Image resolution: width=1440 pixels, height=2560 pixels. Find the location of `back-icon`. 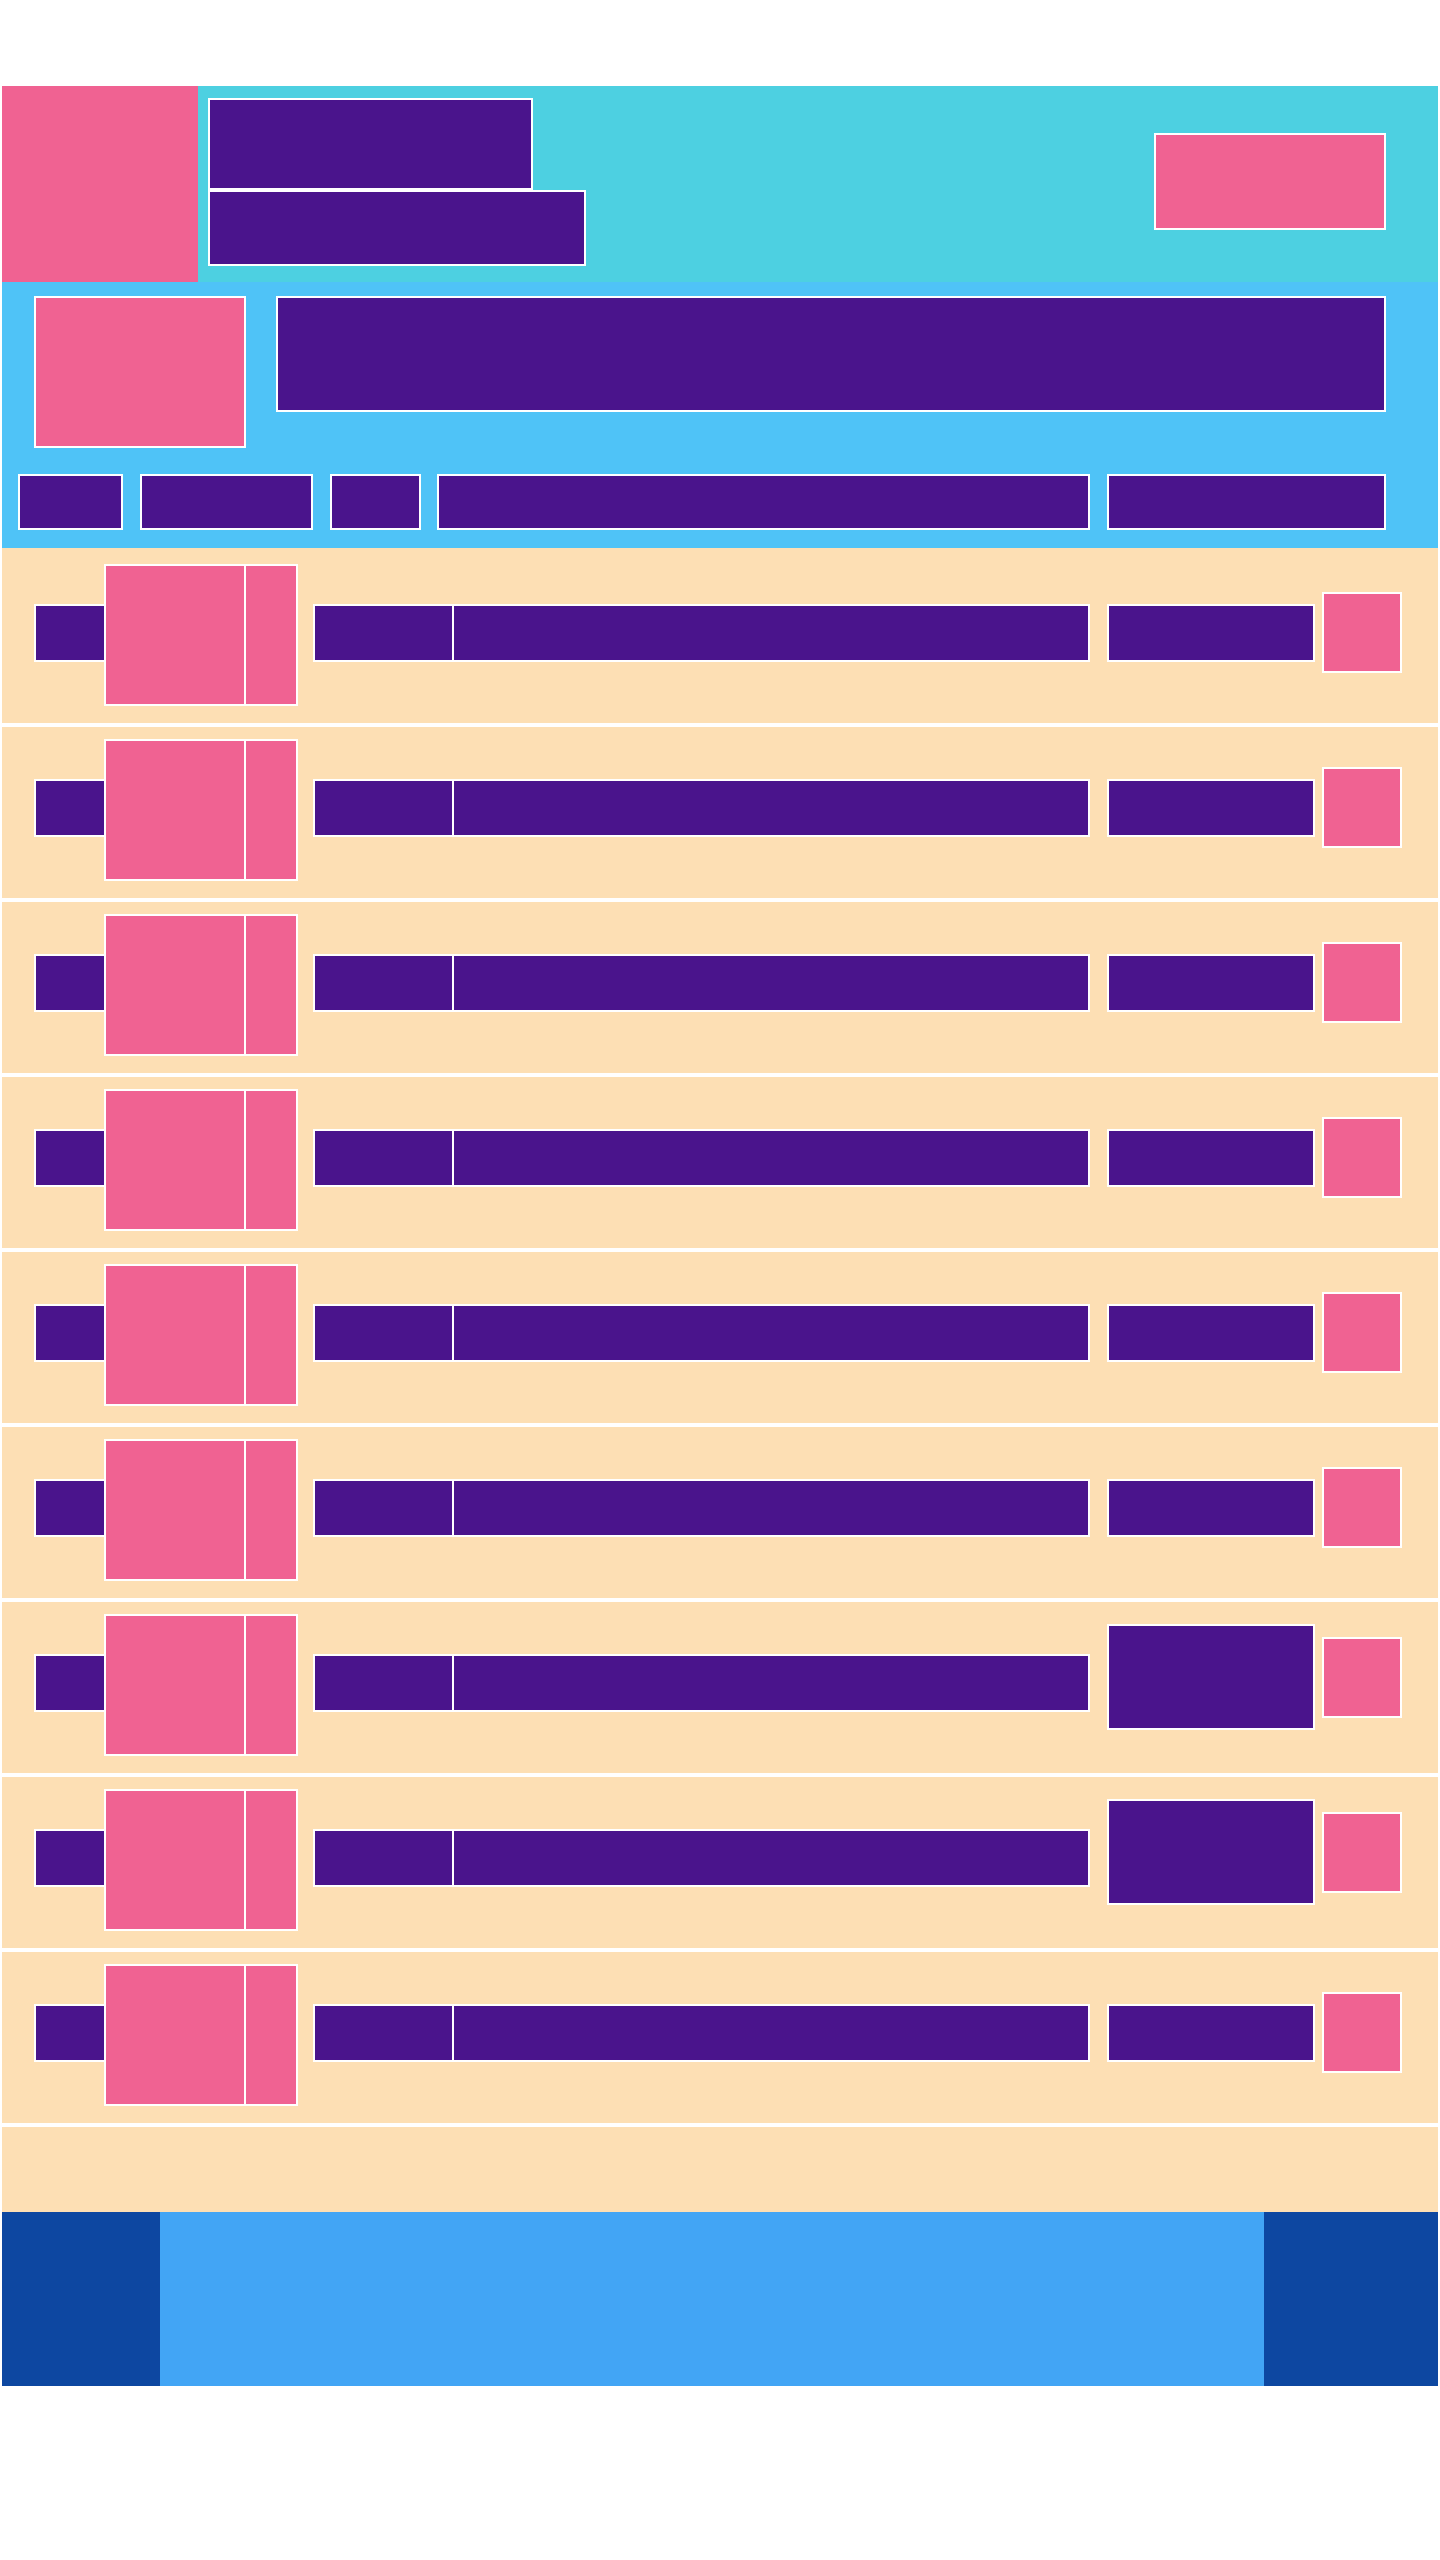

back-icon is located at coordinates (81, 2299).